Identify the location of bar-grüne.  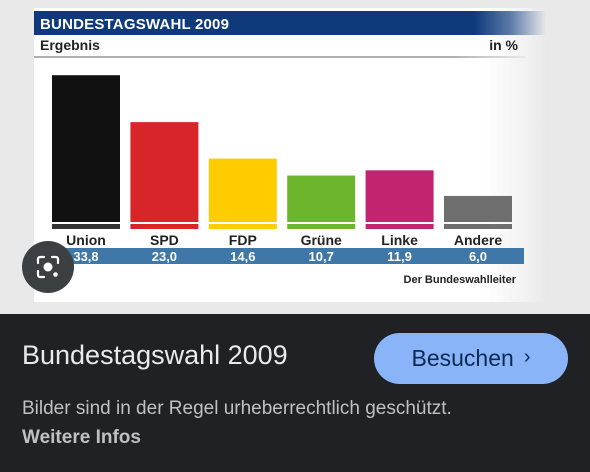
(321, 198).